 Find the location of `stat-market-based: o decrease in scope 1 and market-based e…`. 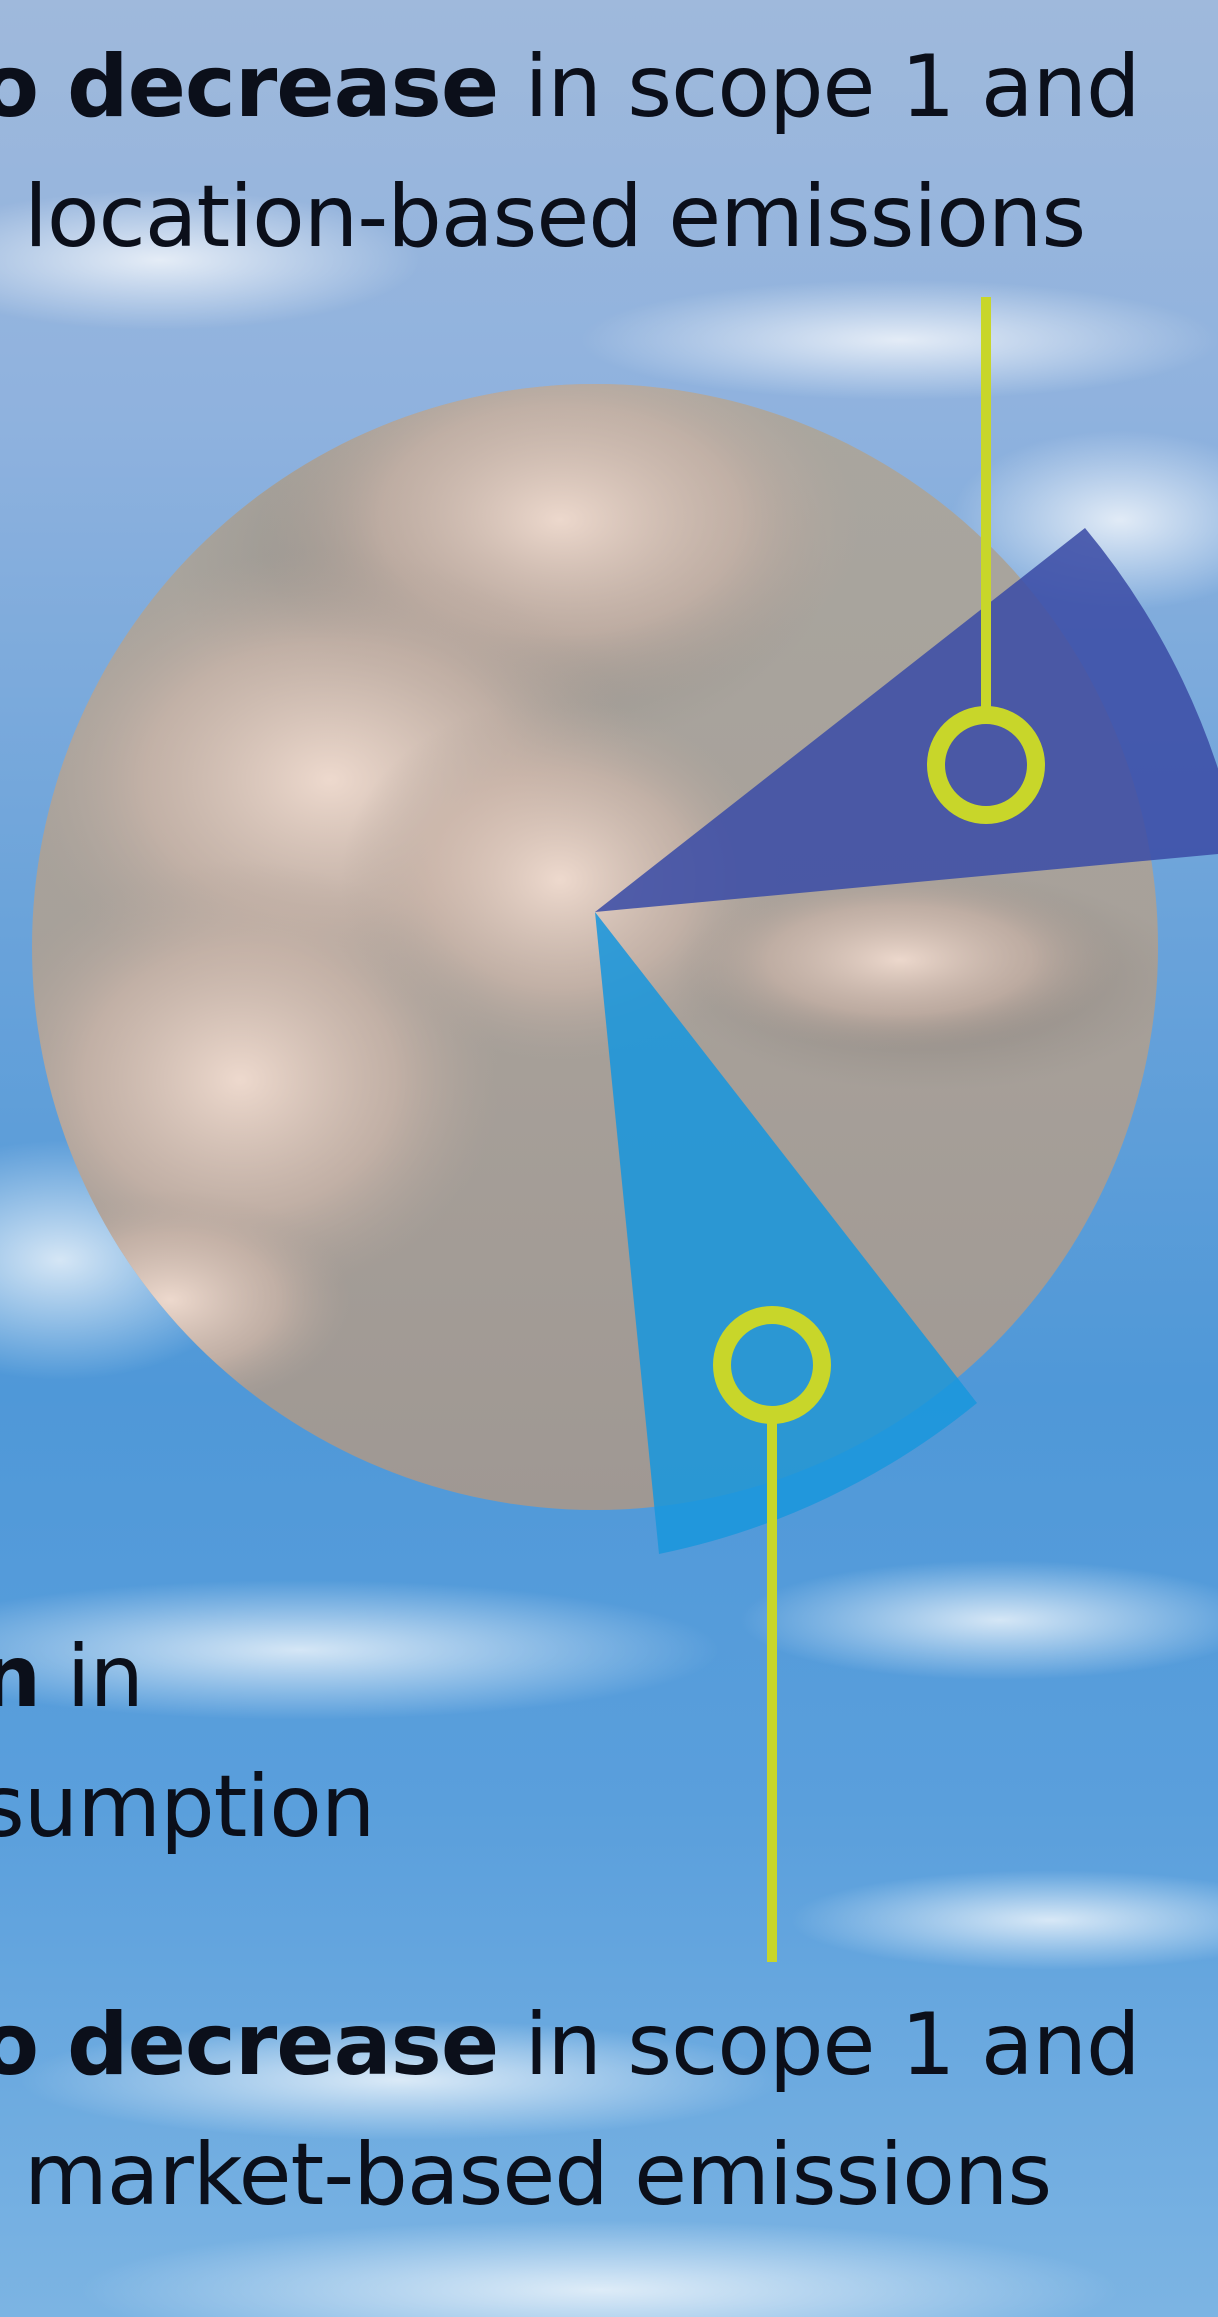

stat-market-based: o decrease in scope 1 and market-based e… is located at coordinates (570, 2110).